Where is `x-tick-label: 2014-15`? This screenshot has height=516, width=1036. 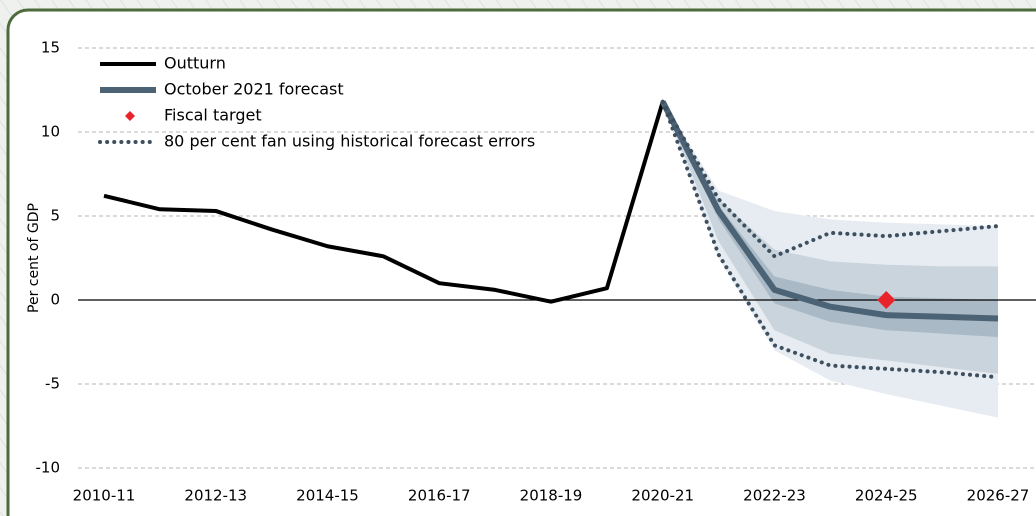 x-tick-label: 2014-15 is located at coordinates (327, 496).